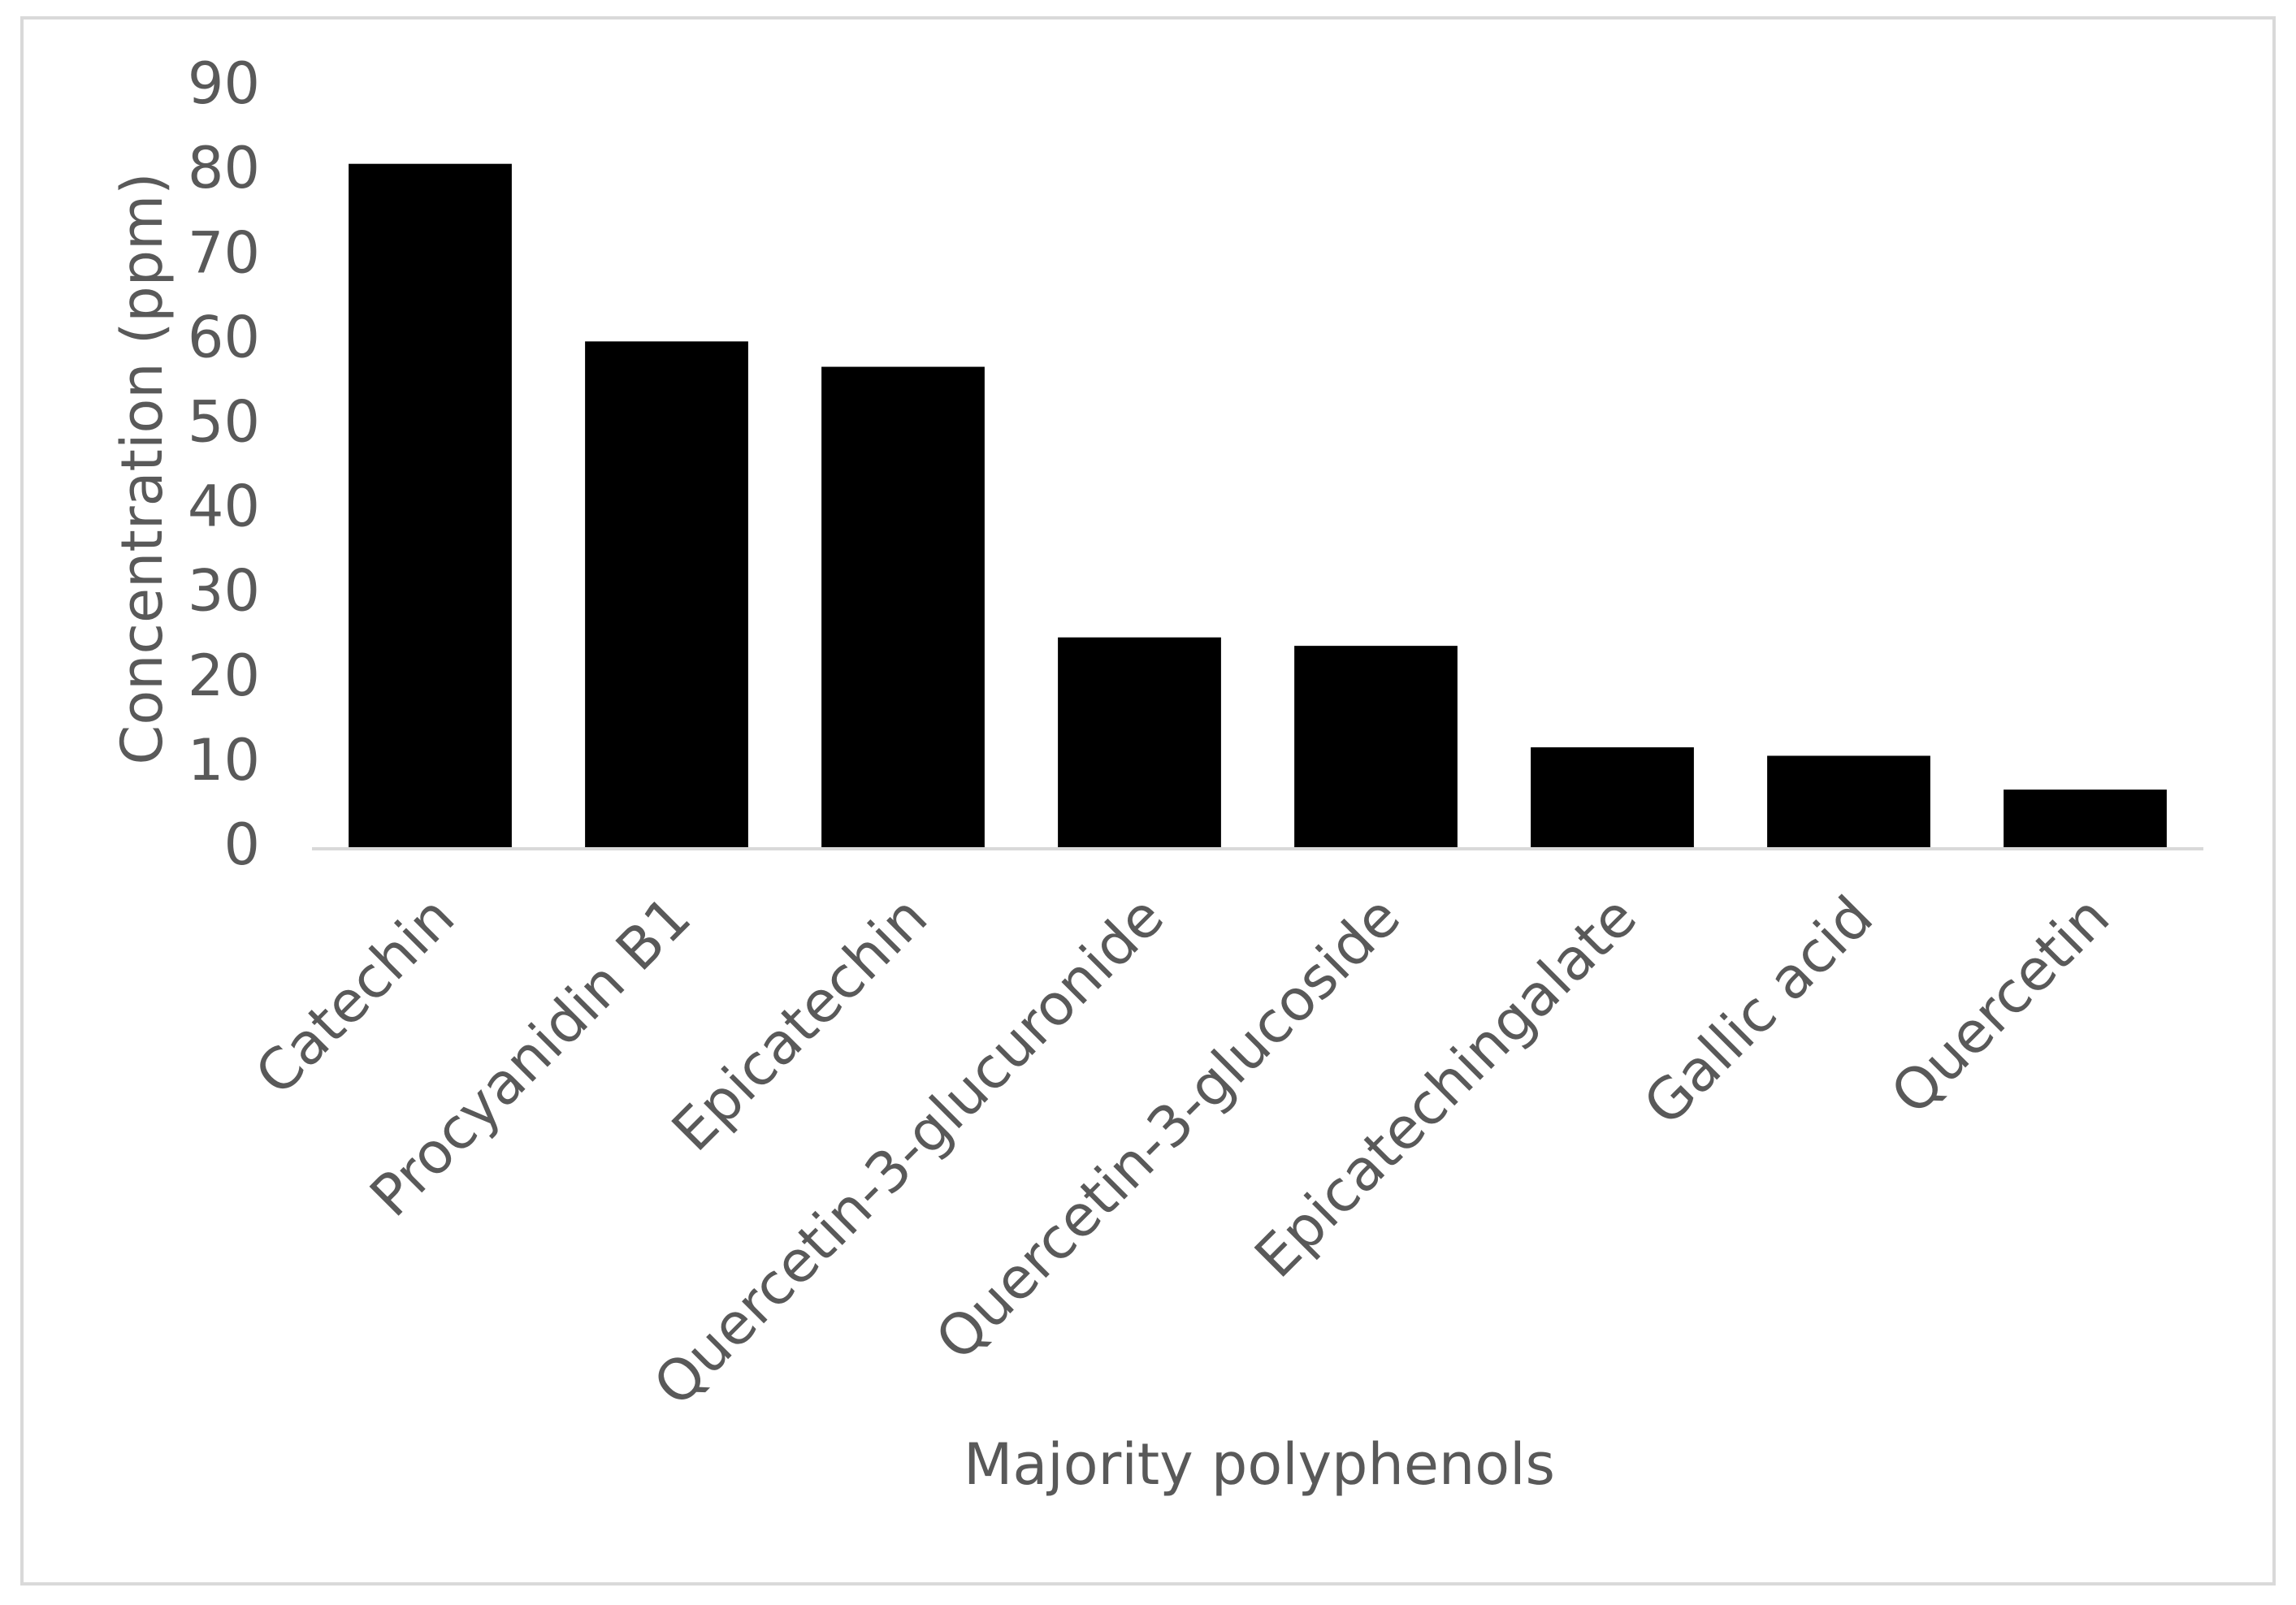  What do you see at coordinates (224, 337) in the screenshot?
I see `y-tick-label: 60` at bounding box center [224, 337].